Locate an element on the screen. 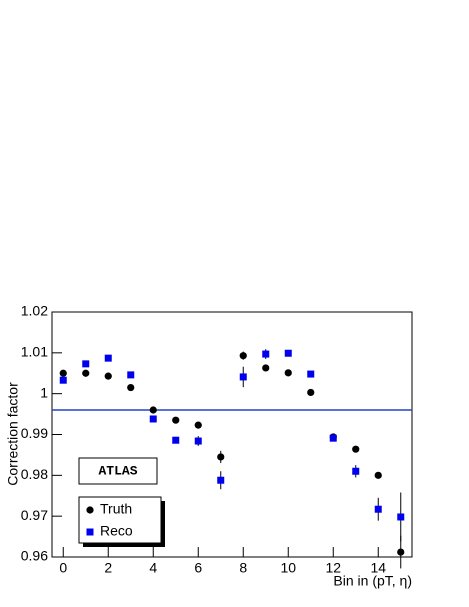 This screenshot has height=607, width=469. y-tick-label: 0.97 is located at coordinates (34, 515).